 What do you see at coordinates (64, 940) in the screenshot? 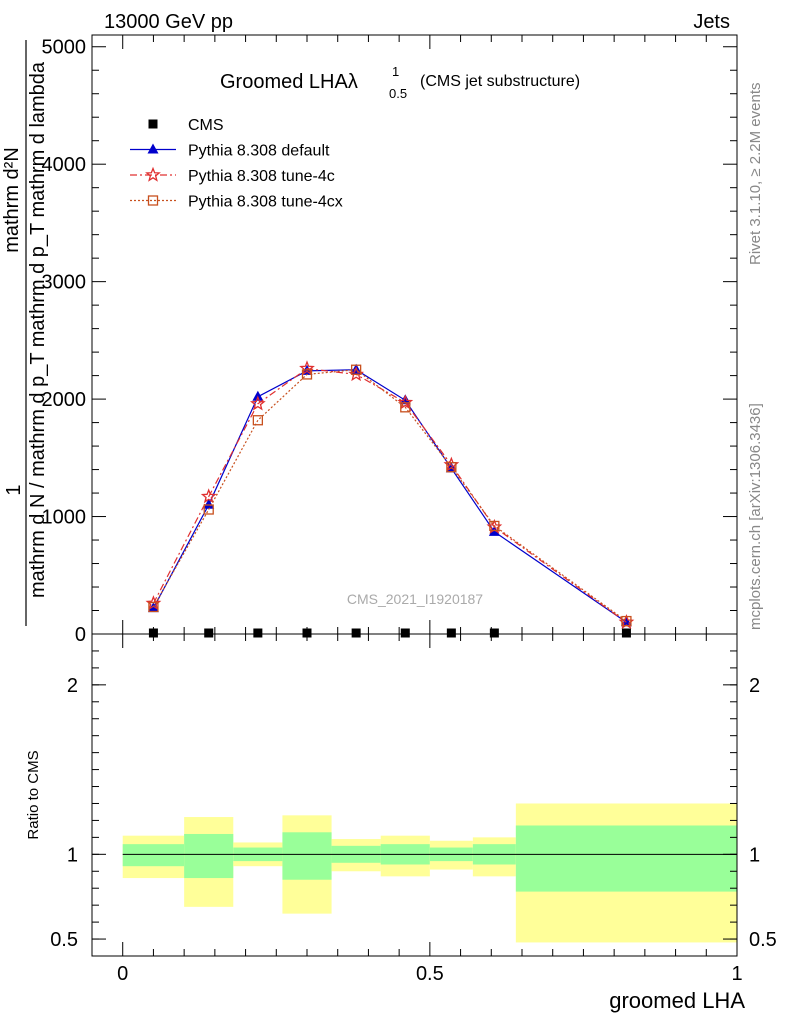
I see `ratio-y-tick-label: 0.5` at bounding box center [64, 940].